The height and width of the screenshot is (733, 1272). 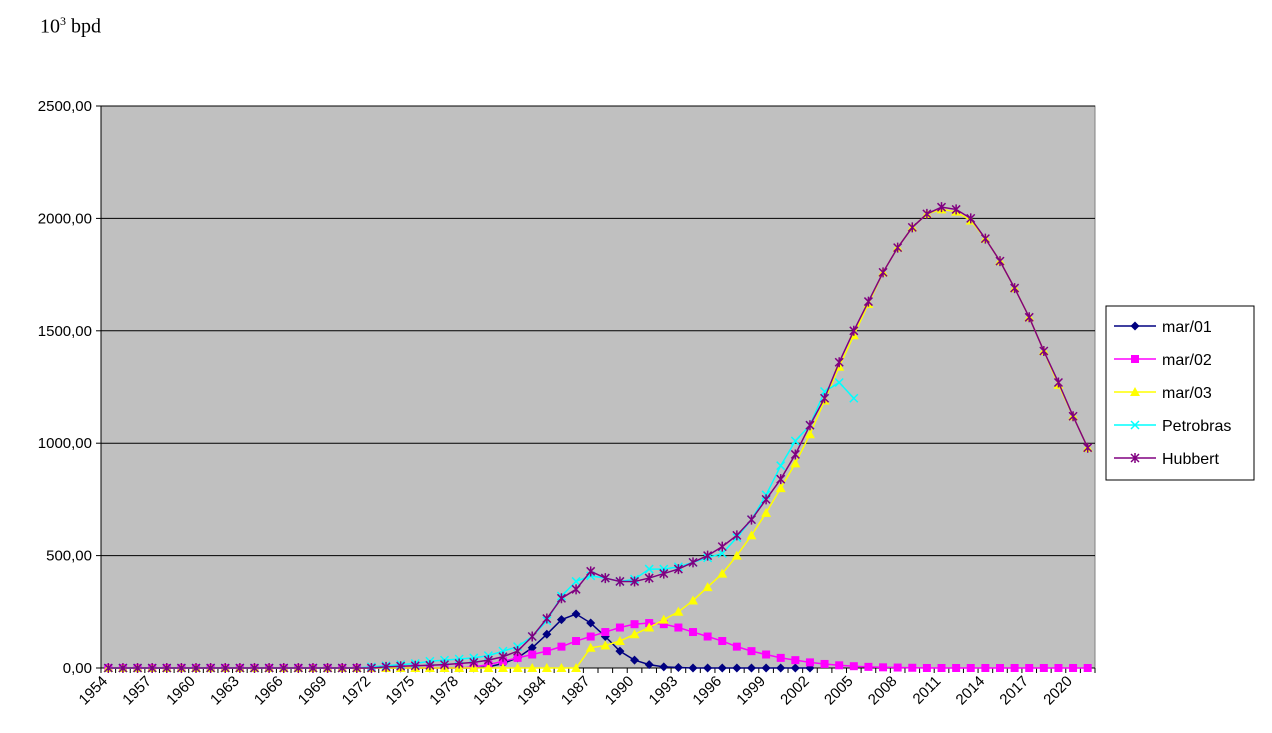 What do you see at coordinates (839, 691) in the screenshot?
I see `x-tick-label: 2005` at bounding box center [839, 691].